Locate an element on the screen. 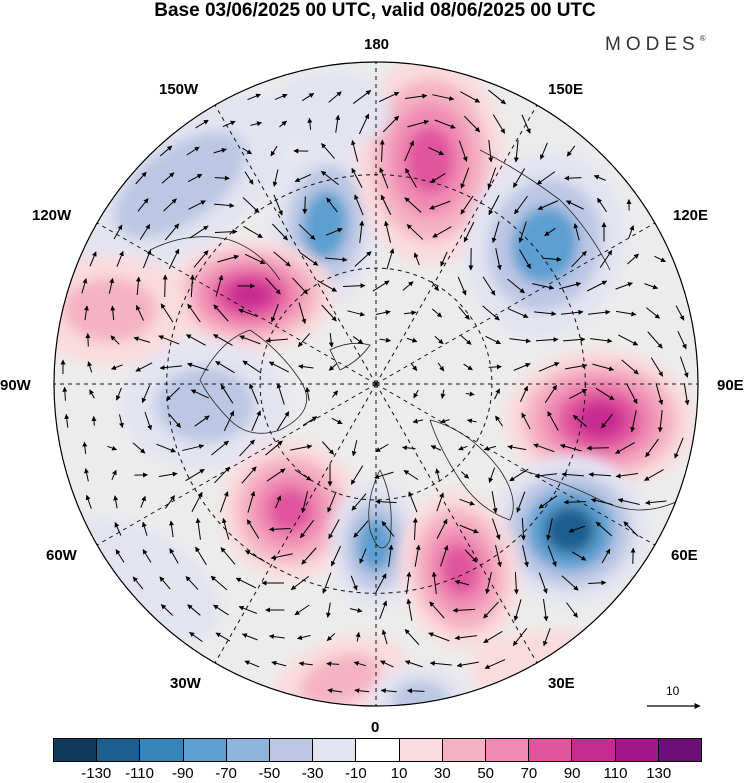 The image size is (750, 783). colorbar-tick-label: 110 is located at coordinates (615, 773).